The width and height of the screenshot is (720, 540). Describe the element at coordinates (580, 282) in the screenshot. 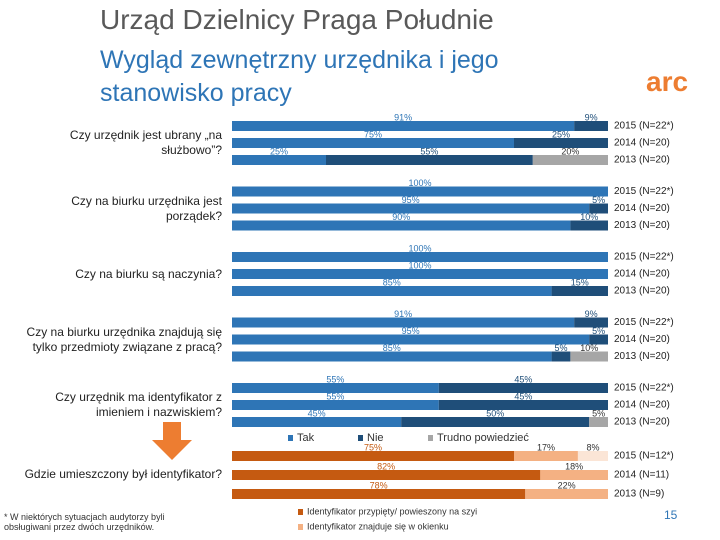

I see `value-label: 15%` at that location.